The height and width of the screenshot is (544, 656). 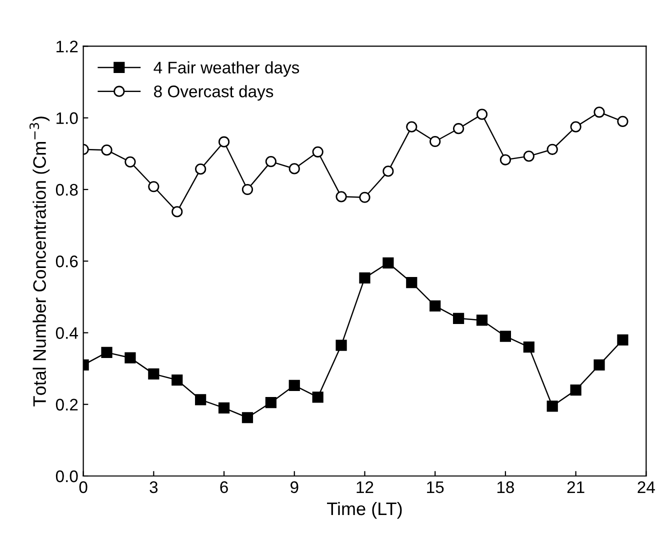 What do you see at coordinates (40, 261) in the screenshot?
I see `y-axis-title: Total Number Concentration (Cm$^{−3}$)` at bounding box center [40, 261].